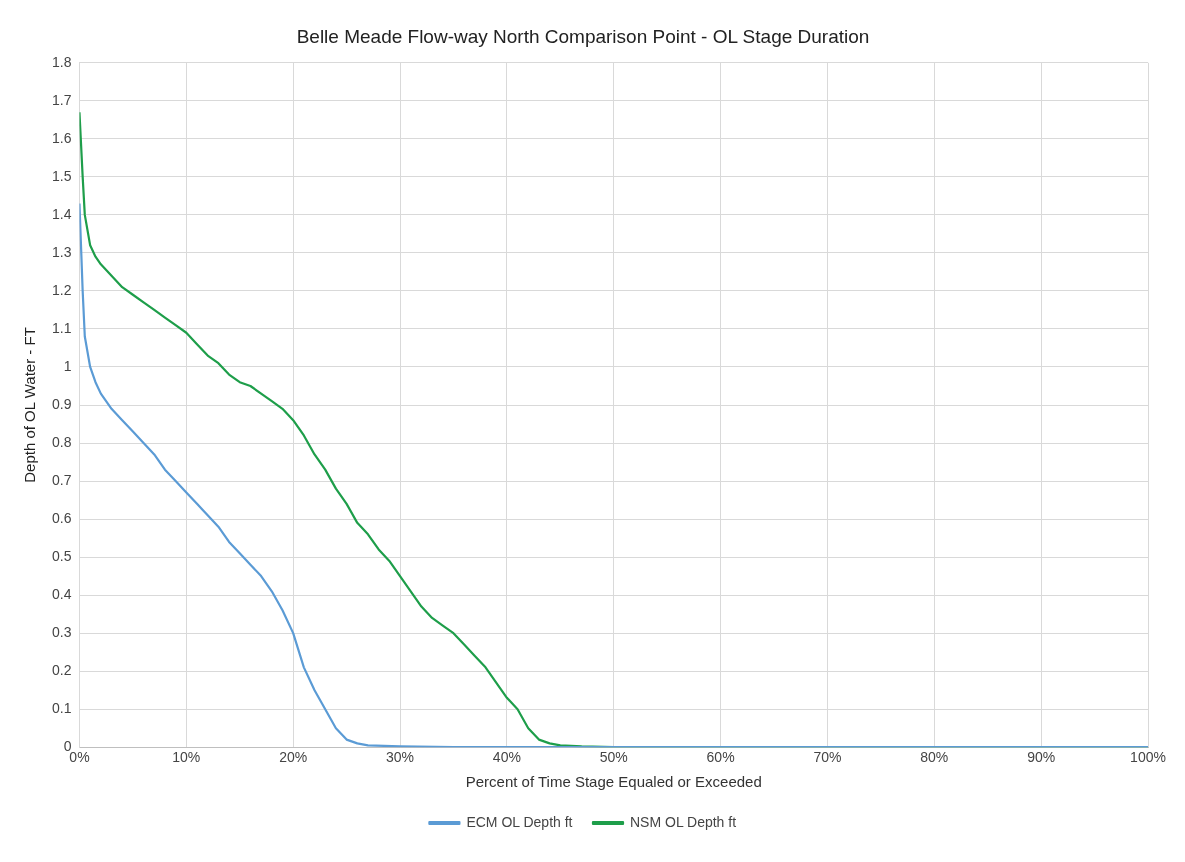 Image resolution: width=1185 pixels, height=862 pixels. Describe the element at coordinates (61, 670) in the screenshot. I see `y-tick-label: 0.2` at that location.